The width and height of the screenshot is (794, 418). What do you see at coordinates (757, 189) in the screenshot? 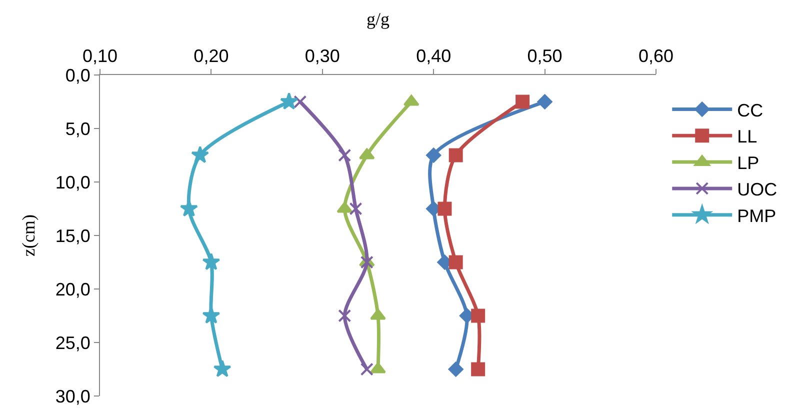
I see `legend-label: UOC` at bounding box center [757, 189].